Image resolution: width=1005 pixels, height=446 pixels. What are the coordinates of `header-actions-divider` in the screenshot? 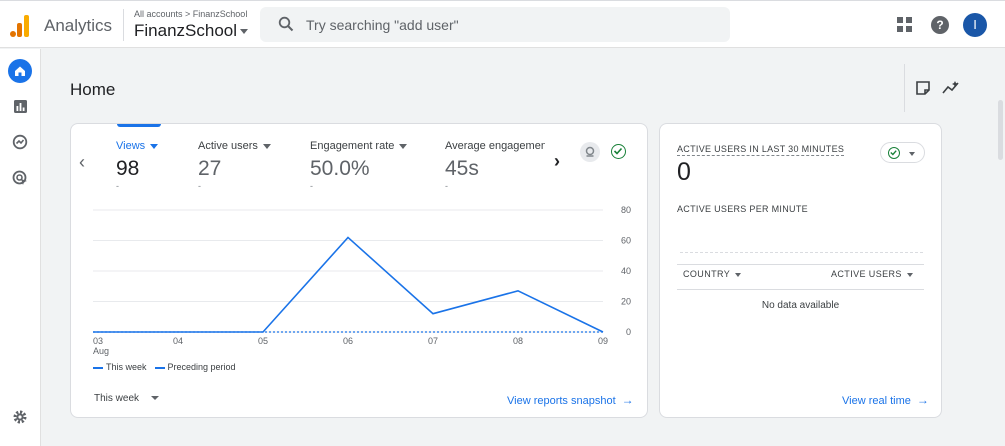 It's located at (904, 88).